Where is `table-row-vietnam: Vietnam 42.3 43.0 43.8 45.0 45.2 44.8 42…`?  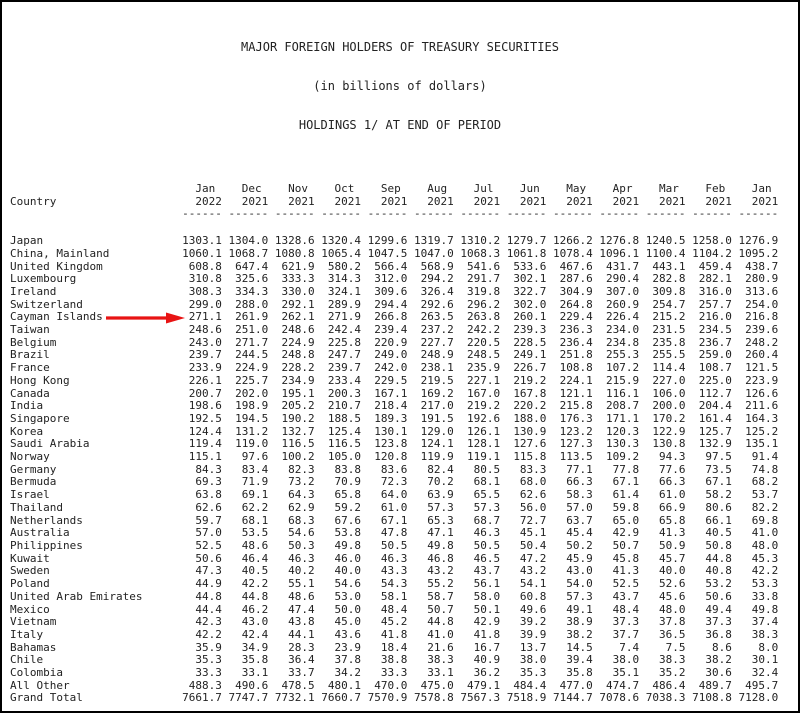
table-row-vietnam: Vietnam 42.3 43.0 43.8 45.0 45.2 44.8 42… is located at coordinates (394, 622).